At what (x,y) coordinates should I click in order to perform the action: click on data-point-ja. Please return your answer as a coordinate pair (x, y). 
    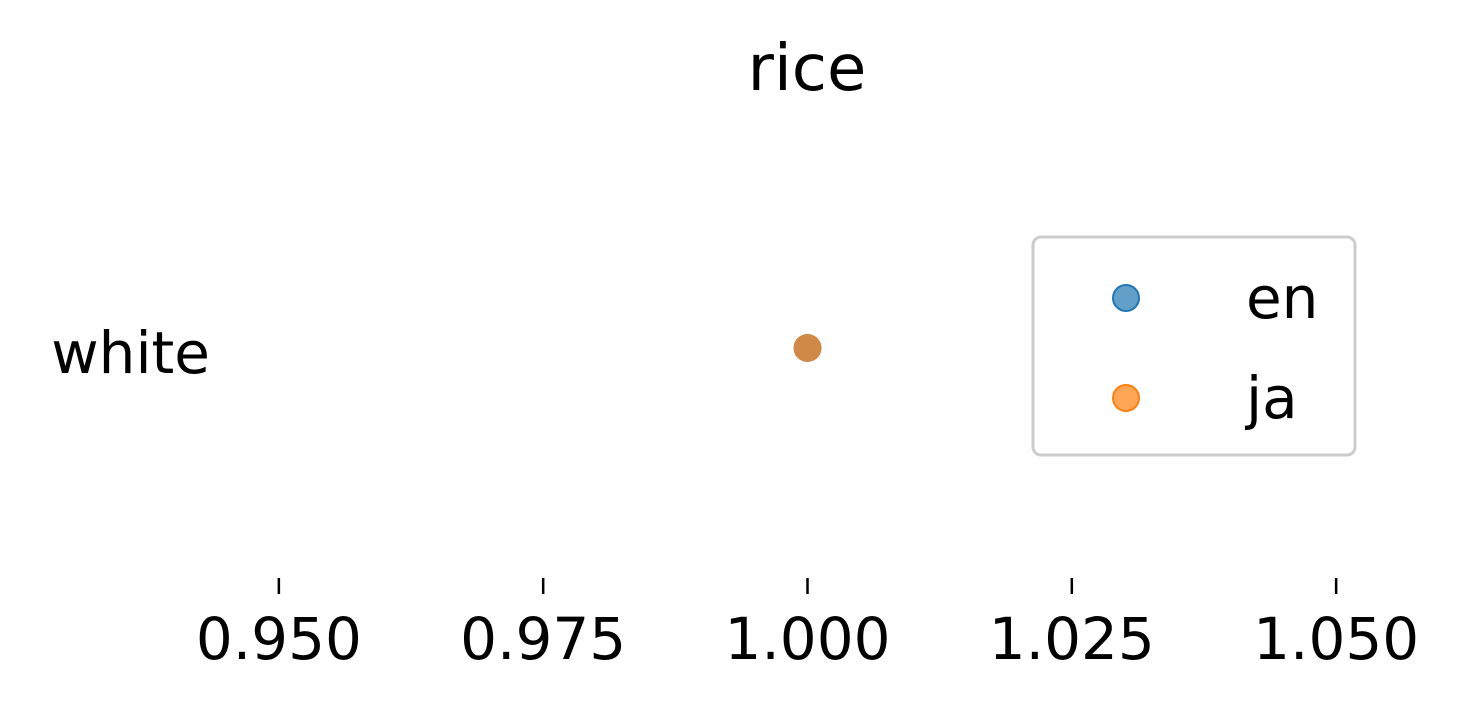
    Looking at the image, I should click on (807, 348).